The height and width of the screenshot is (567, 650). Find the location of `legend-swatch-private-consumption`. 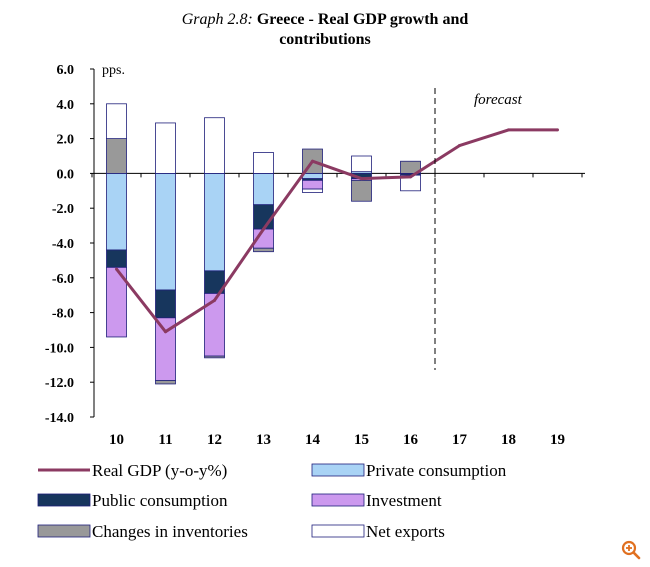

legend-swatch-private-consumption is located at coordinates (338, 470).